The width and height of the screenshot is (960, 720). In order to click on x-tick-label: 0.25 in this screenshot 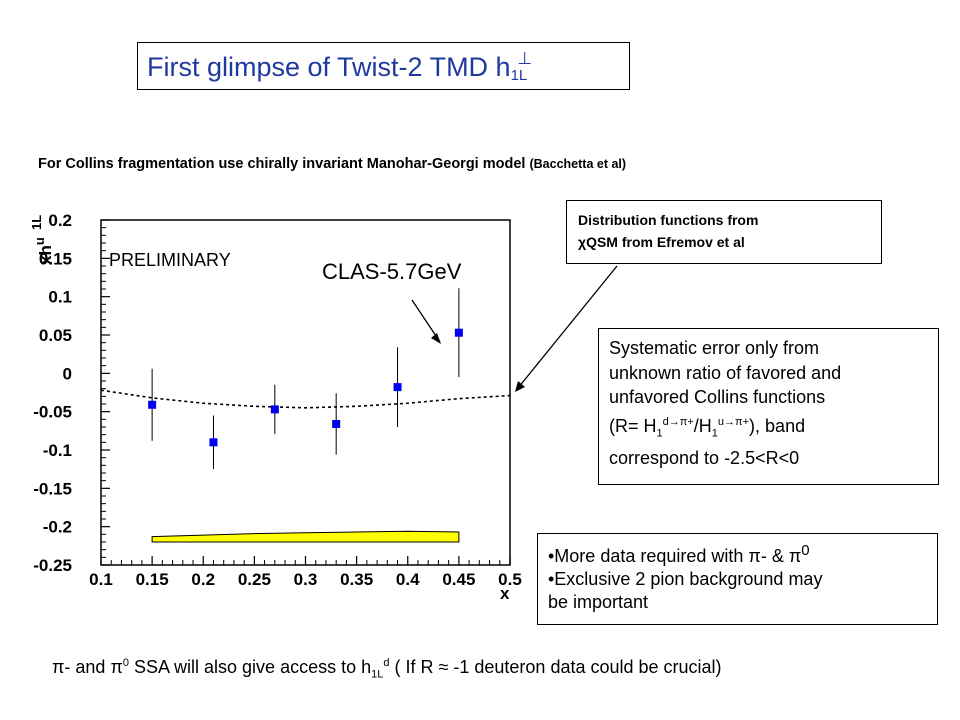, I will do `click(254, 579)`.